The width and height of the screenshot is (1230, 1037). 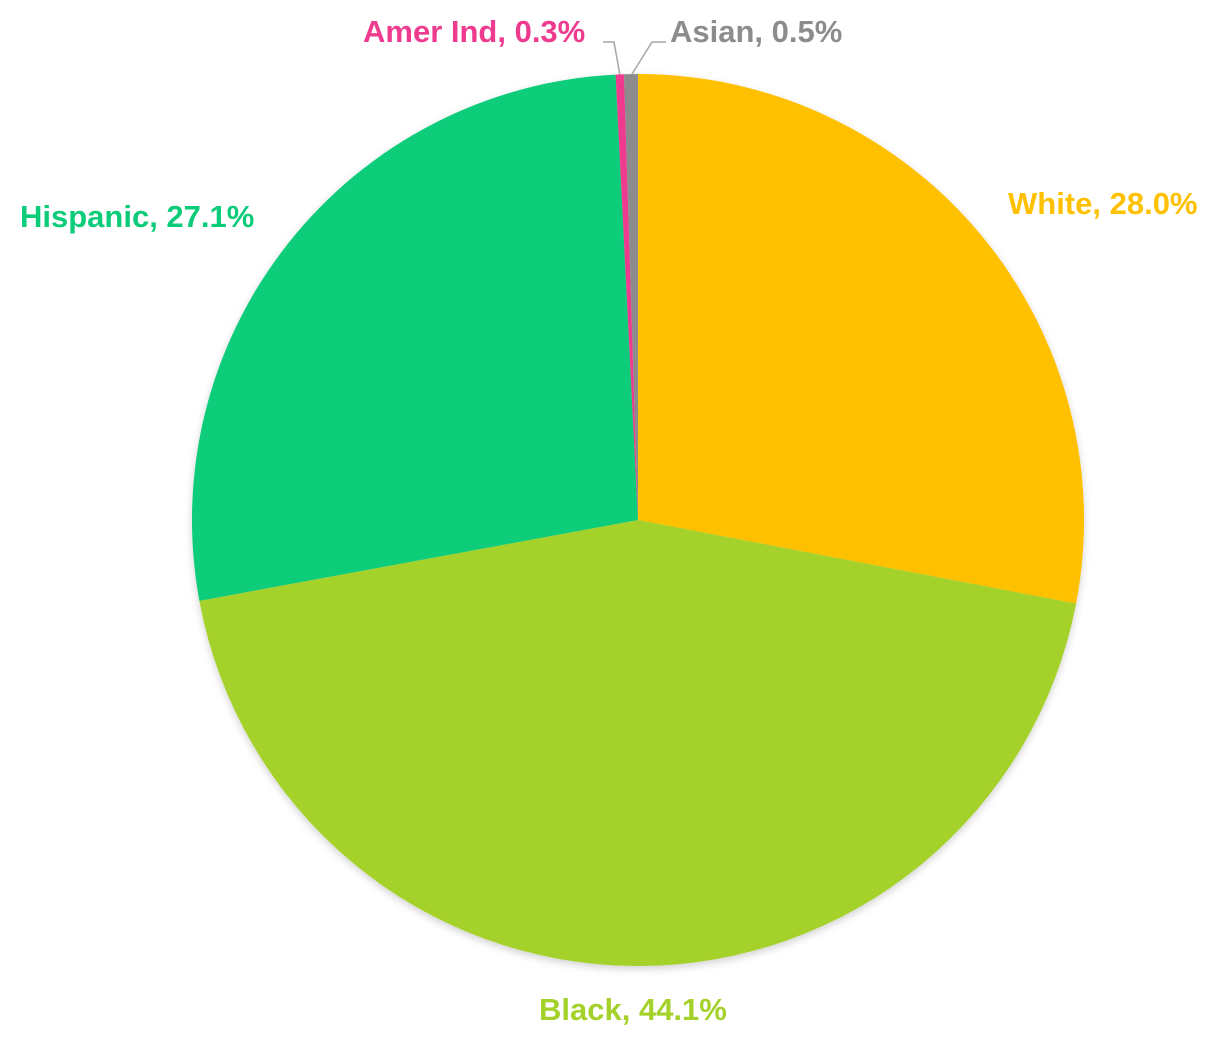 What do you see at coordinates (756, 31) in the screenshot?
I see `slice-label-asian: Asian, 0.5%` at bounding box center [756, 31].